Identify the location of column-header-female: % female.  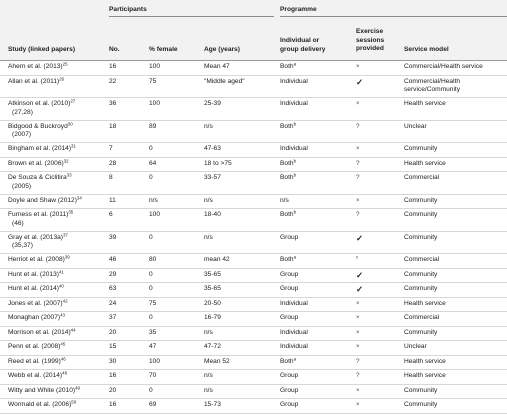
(163, 49).